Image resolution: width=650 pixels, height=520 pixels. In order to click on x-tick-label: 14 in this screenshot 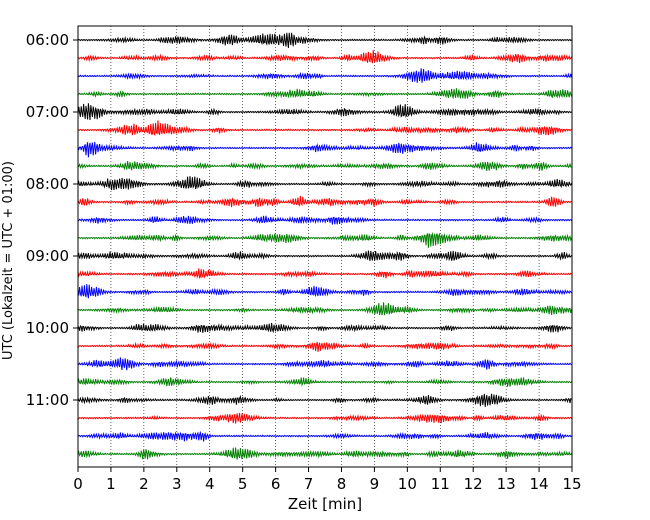, I will do `click(539, 484)`.